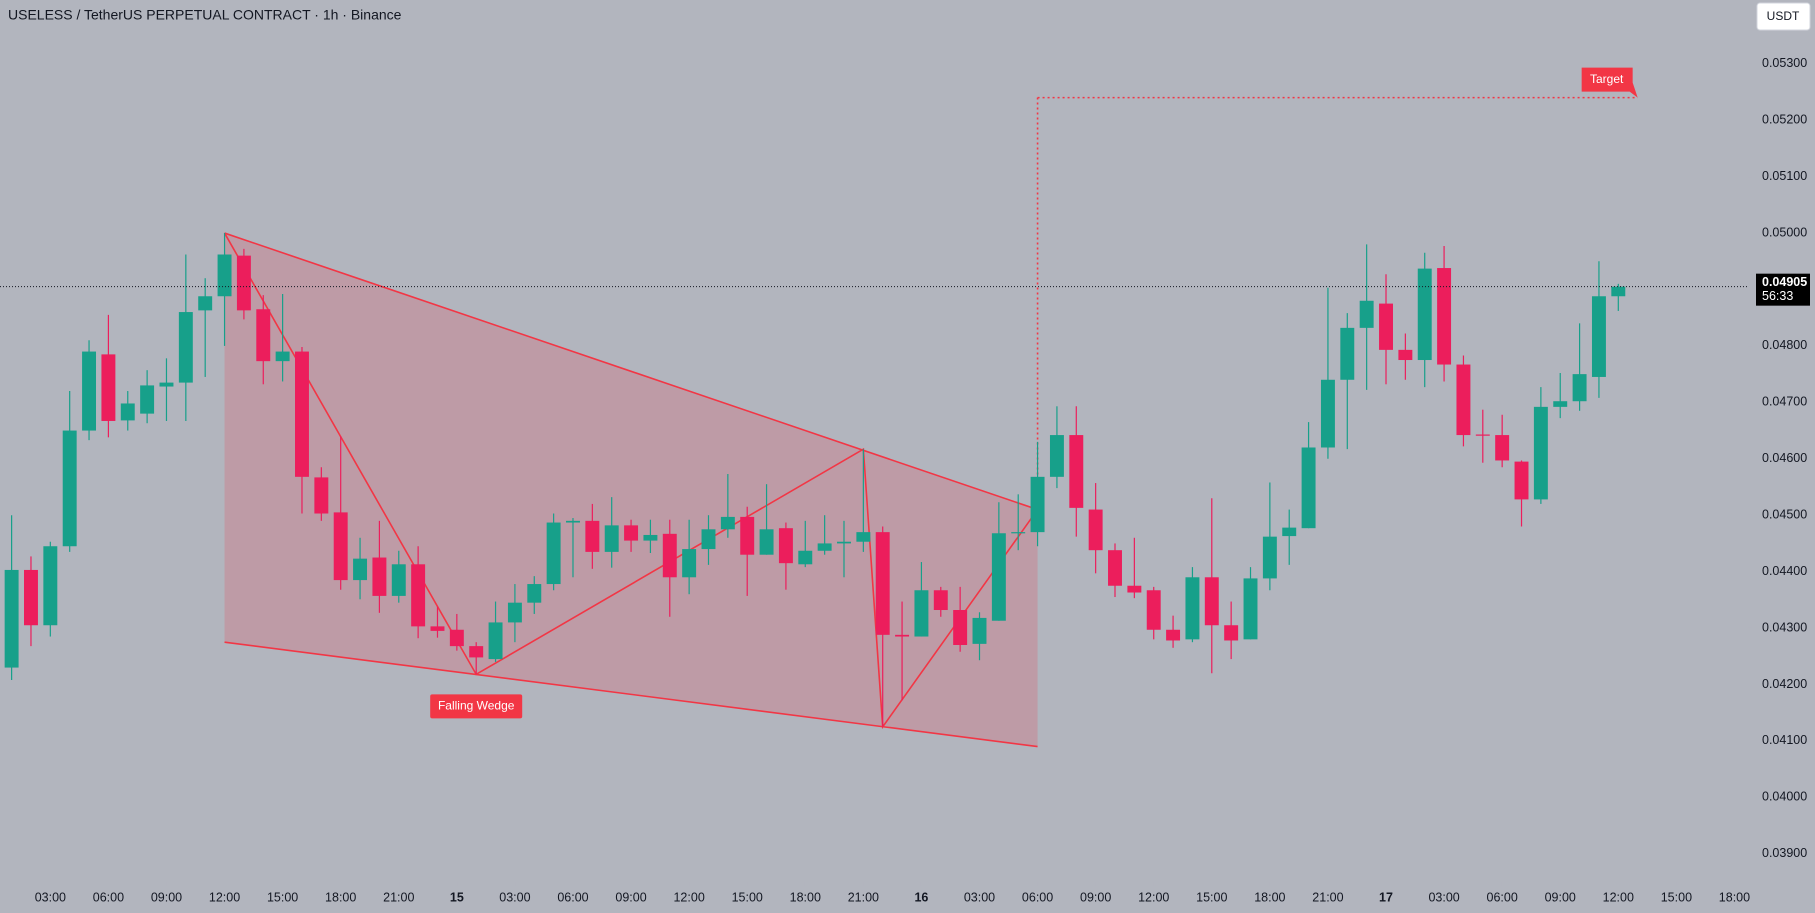 The height and width of the screenshot is (913, 1815). I want to click on y-tick-label: 0.04700, so click(1784, 402).